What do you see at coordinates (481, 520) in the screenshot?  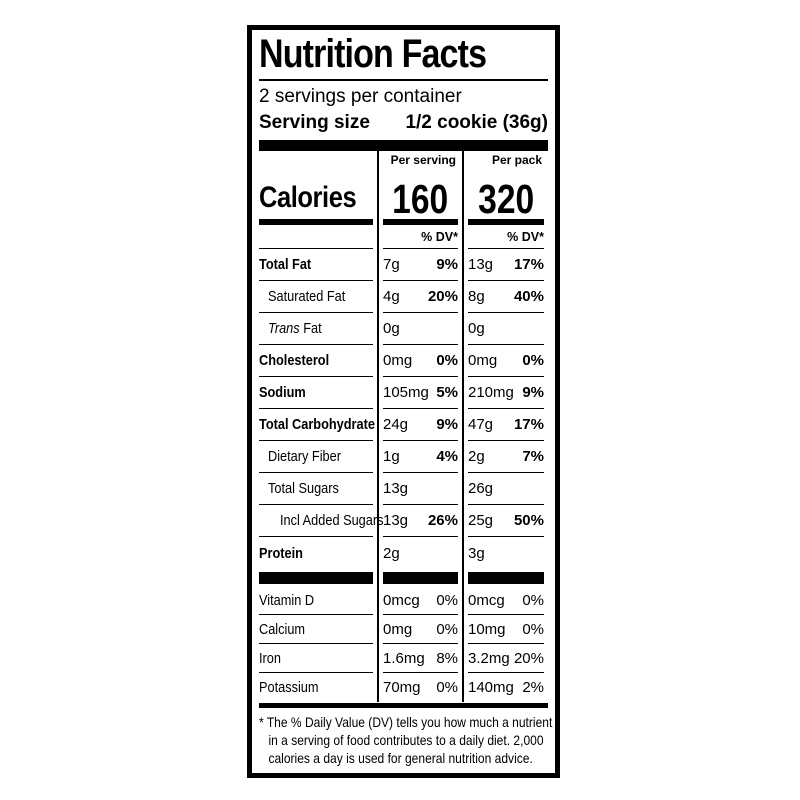 I see `nutrient-amount: 25g` at bounding box center [481, 520].